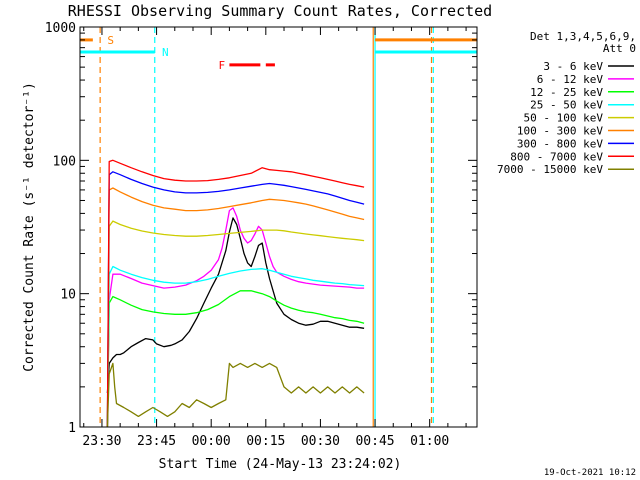 This screenshot has width=640, height=480. I want to click on legend-entry-label: 800 - 7000 keV, so click(556, 156).